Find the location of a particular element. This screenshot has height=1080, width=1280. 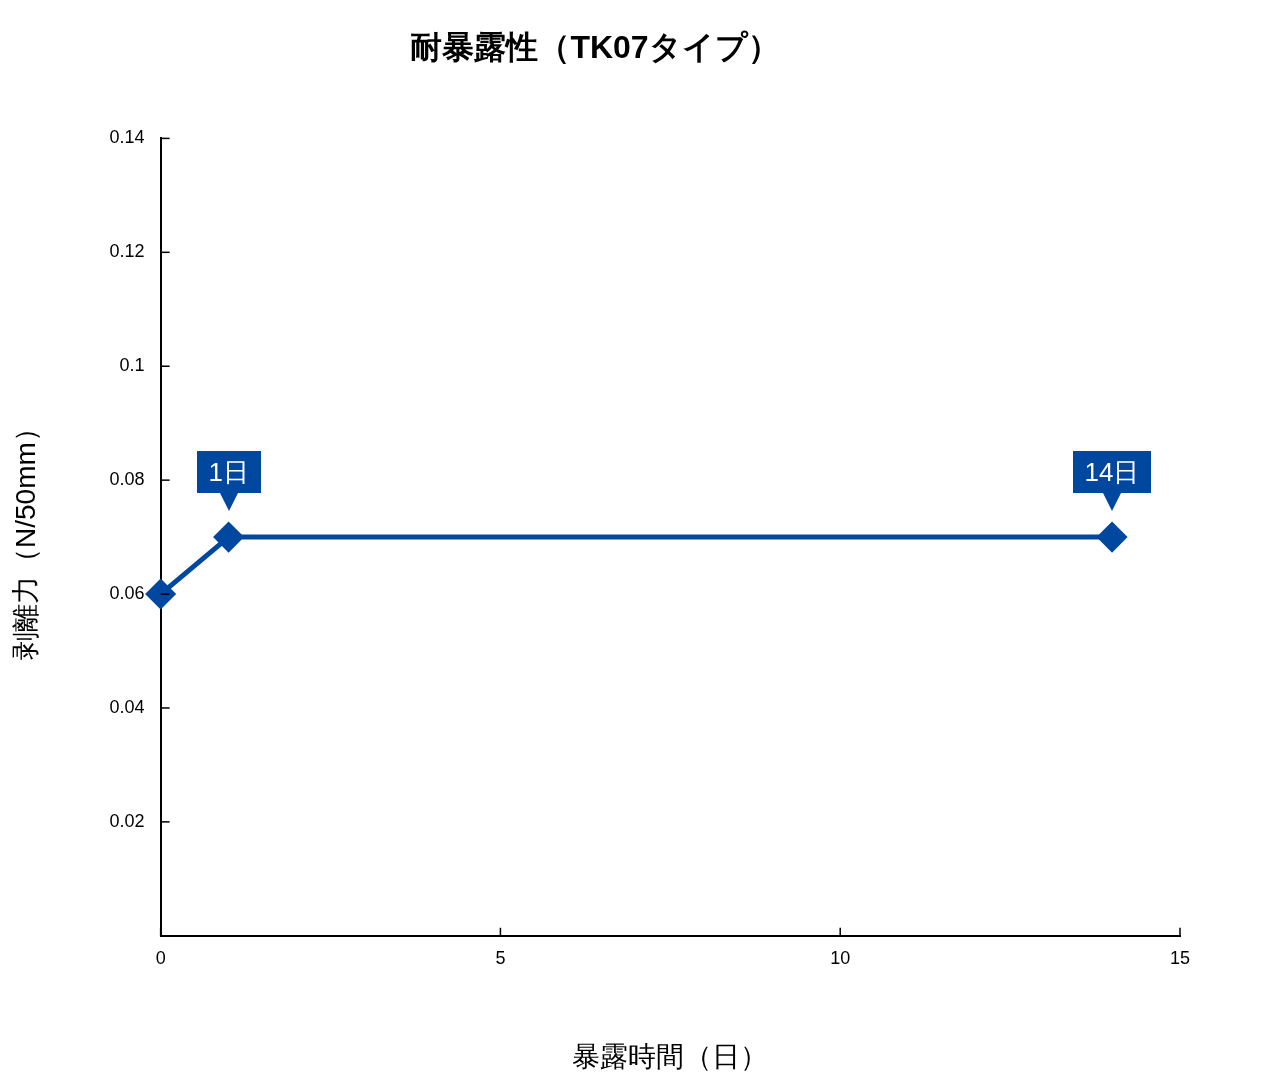

x-tick-label: 0 is located at coordinates (160, 957).